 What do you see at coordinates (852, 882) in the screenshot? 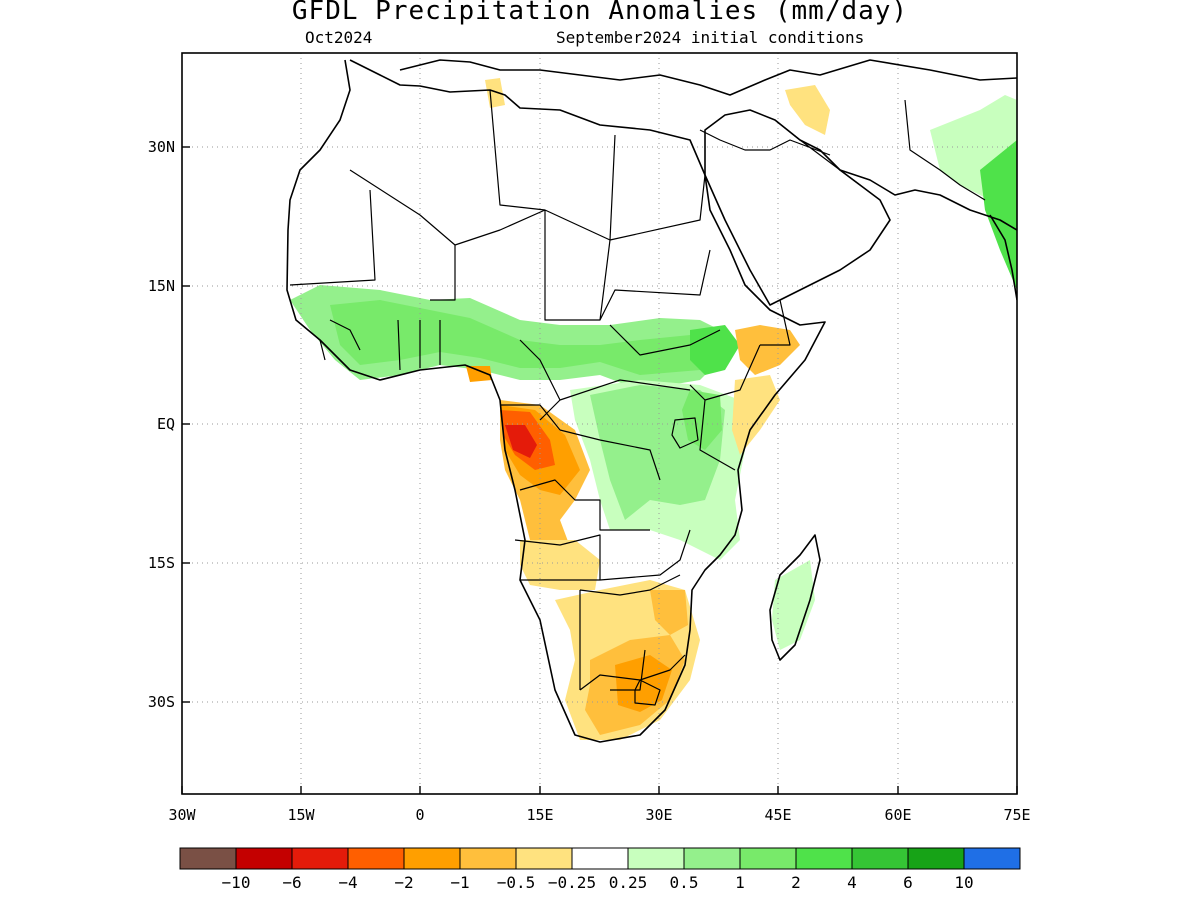
I see `colorbar-label: 4` at bounding box center [852, 882].